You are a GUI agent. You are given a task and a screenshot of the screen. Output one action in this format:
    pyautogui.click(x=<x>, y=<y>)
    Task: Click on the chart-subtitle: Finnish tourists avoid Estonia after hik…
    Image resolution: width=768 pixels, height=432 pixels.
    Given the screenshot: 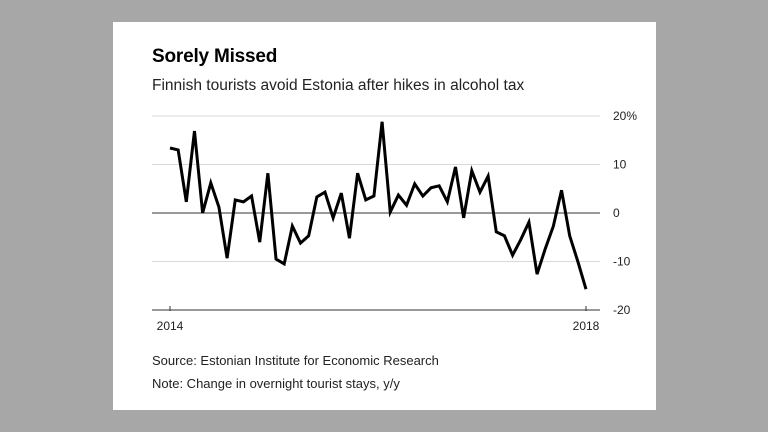 What is the action you would take?
    pyautogui.click(x=338, y=85)
    